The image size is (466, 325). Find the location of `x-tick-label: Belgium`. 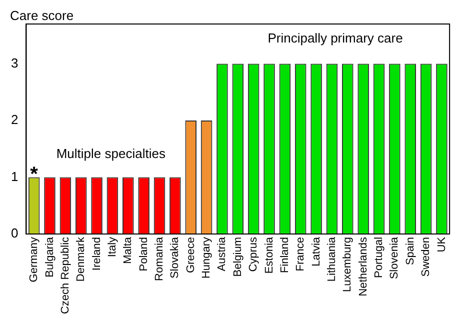

x-tick-label: Belgium is located at coordinates (238, 256).